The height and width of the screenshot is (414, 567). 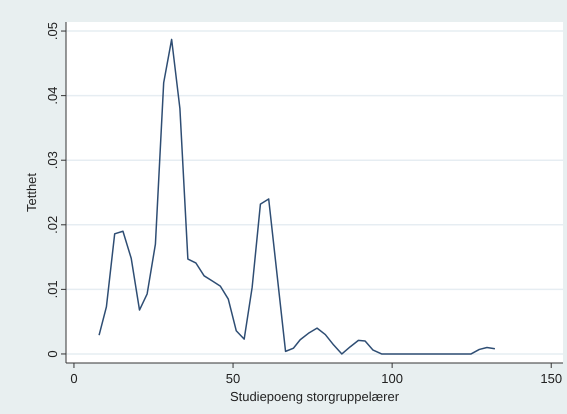 What do you see at coordinates (52, 31) in the screenshot?
I see `y-tick-label: .05` at bounding box center [52, 31].